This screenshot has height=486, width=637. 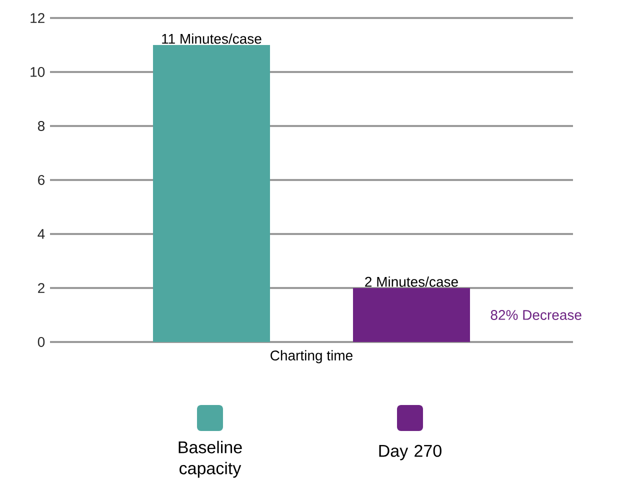 What do you see at coordinates (41, 234) in the screenshot?
I see `y-tick-label: 4` at bounding box center [41, 234].